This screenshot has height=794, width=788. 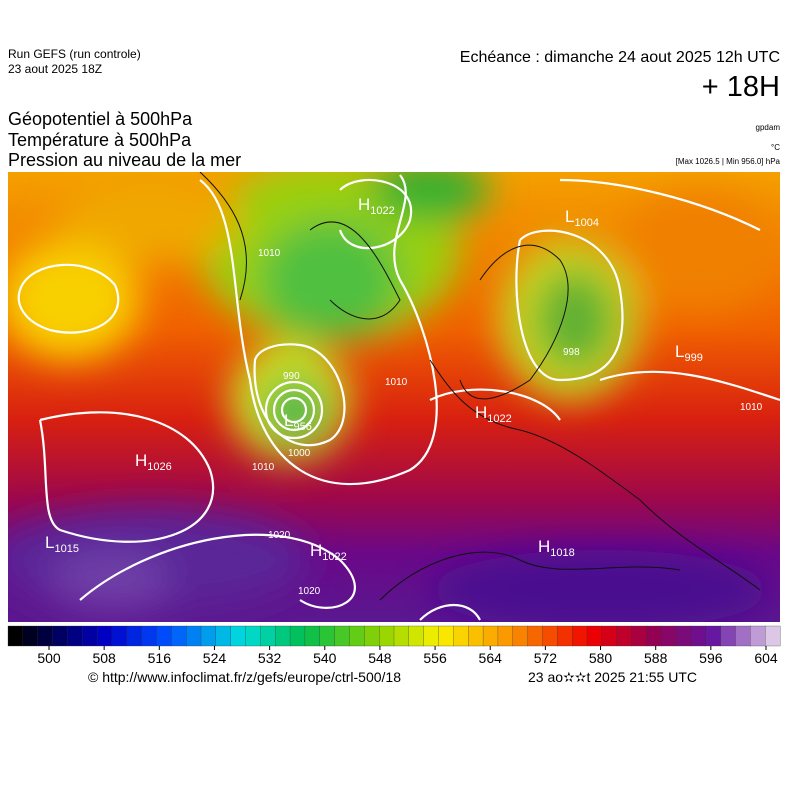 I want to click on colorbar-tick-label: 572, so click(x=546, y=658).